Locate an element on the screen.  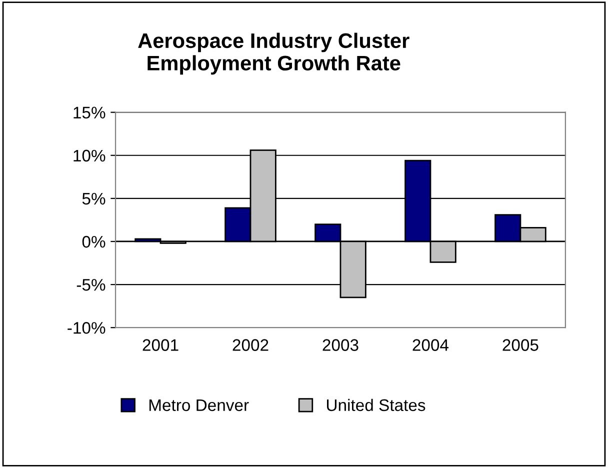
y-tick-label: 5% is located at coordinates (94, 198).